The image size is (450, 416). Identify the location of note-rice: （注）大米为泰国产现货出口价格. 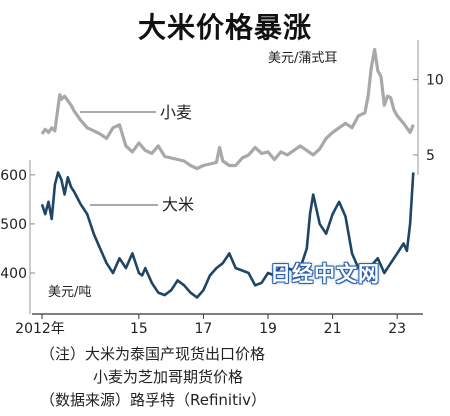
(153, 354).